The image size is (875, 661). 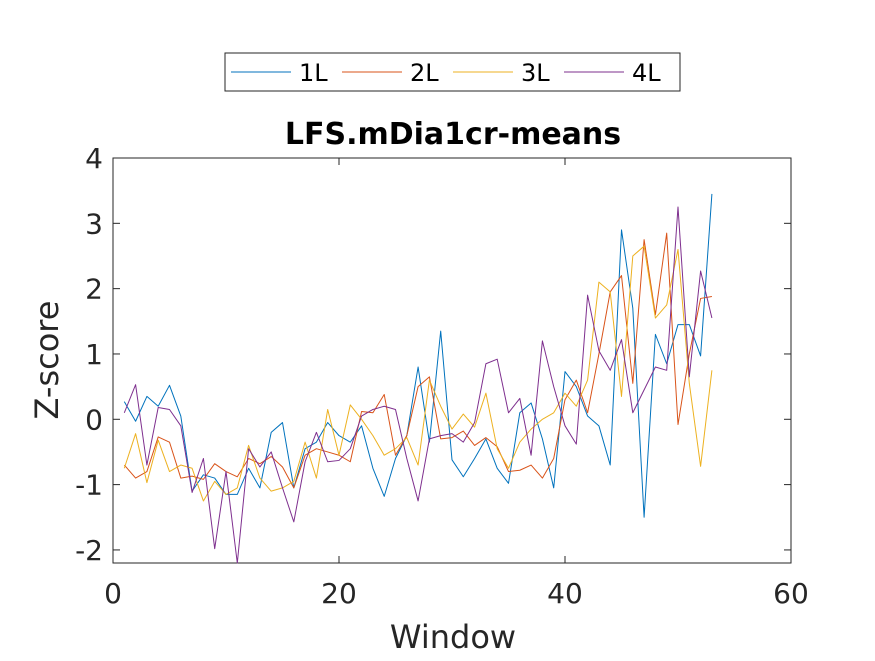 I want to click on y-tick-label: 3, so click(x=94, y=223).